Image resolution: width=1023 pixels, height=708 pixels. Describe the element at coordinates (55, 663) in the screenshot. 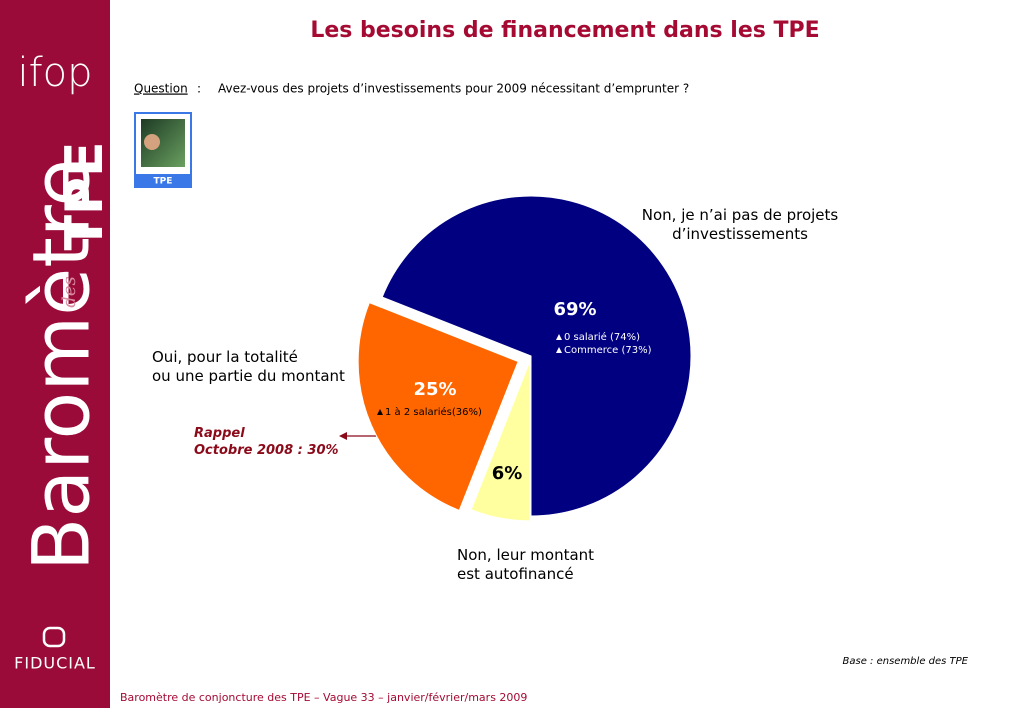

I see `partner: FIDUCIAL` at that location.